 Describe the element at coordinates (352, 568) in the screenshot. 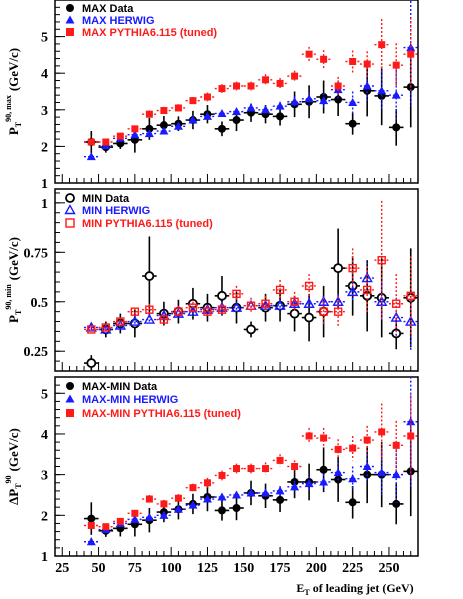

I see `x-tick-label: 225` at that location.